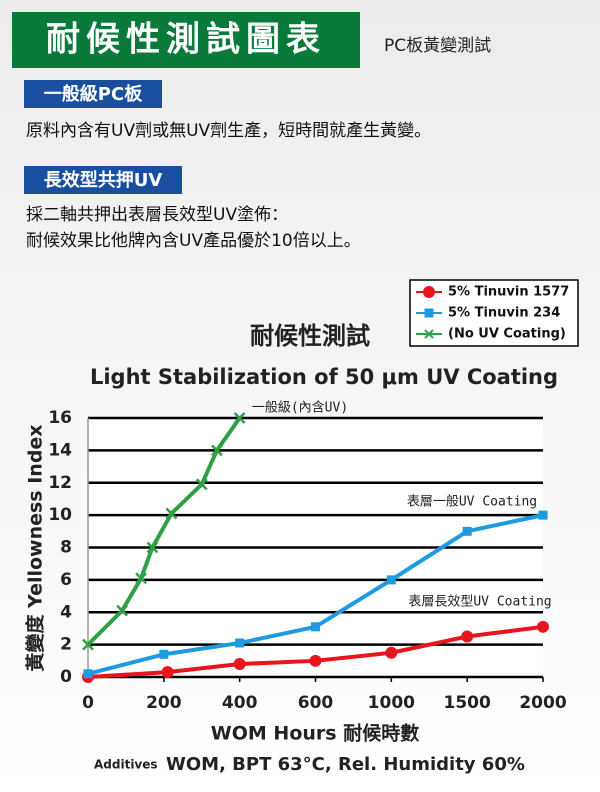 The image size is (600, 792). I want to click on section-text: 耐候效果比他牌內含UV產品優於10倍以上。, so click(193, 241).